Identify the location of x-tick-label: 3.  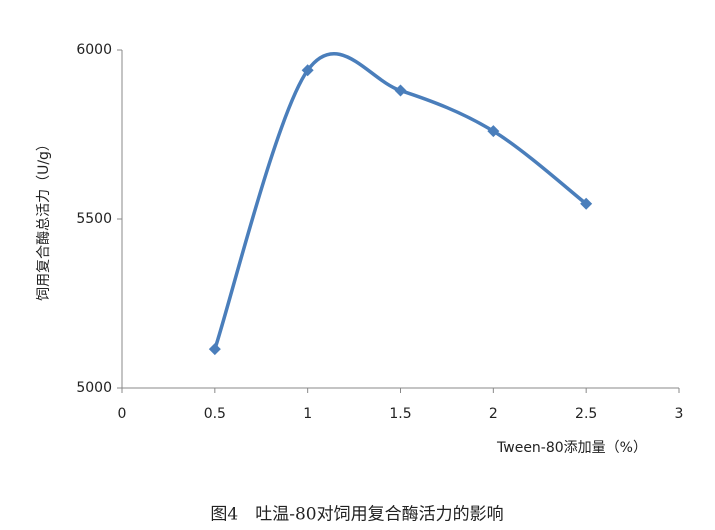
(679, 414).